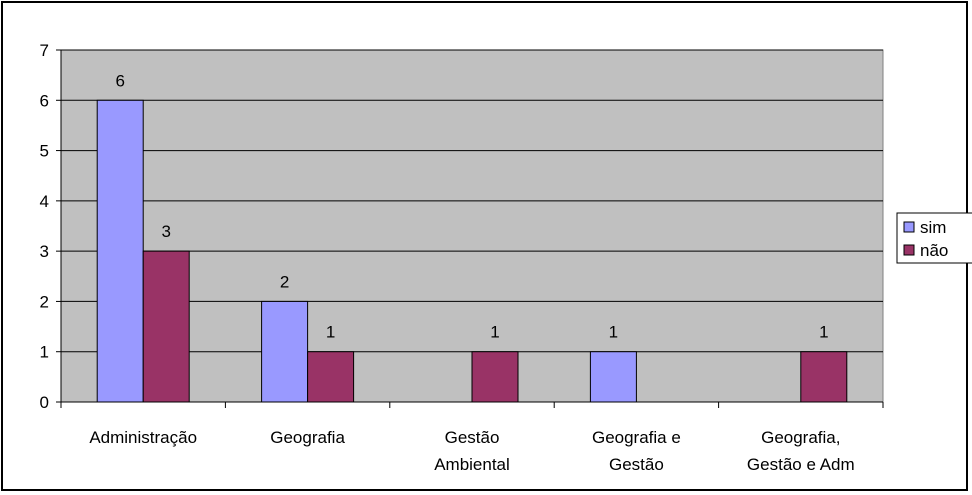  What do you see at coordinates (934, 250) in the screenshot?
I see `legend-label-não: não` at bounding box center [934, 250].